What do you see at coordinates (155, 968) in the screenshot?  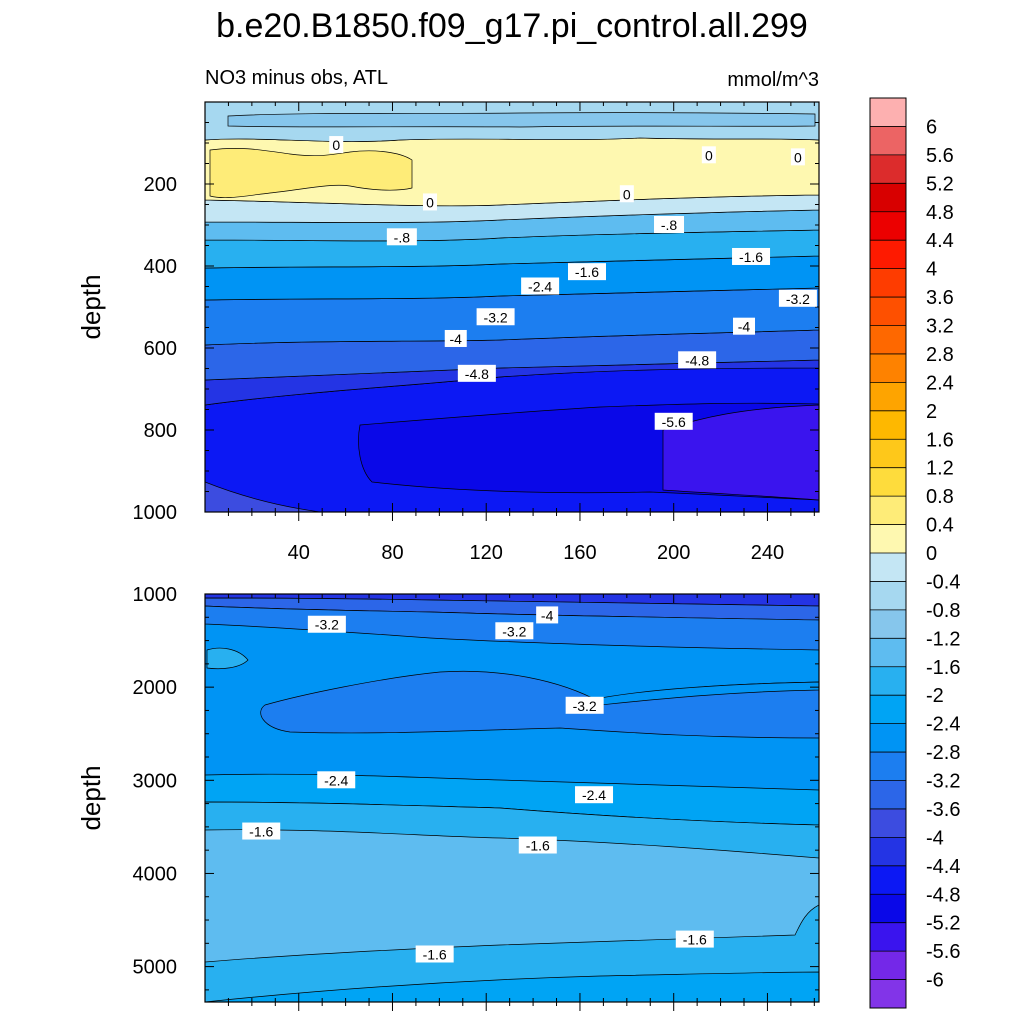 I see `lower-y-tick-label: 5000` at bounding box center [155, 968].